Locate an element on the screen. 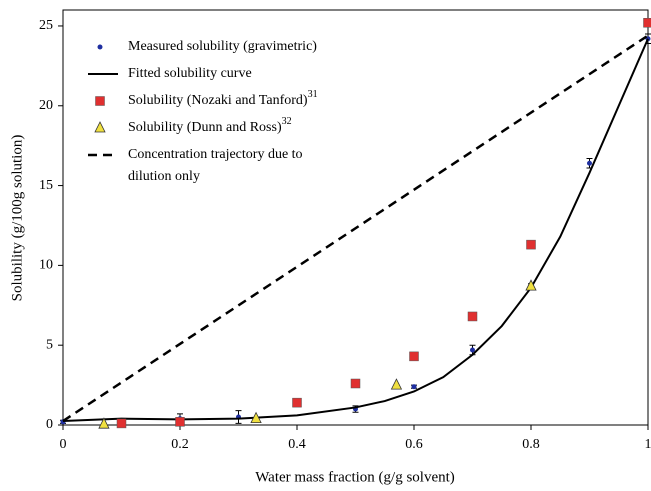 The width and height of the screenshot is (651, 491). legend-ref: 31 is located at coordinates (313, 94).